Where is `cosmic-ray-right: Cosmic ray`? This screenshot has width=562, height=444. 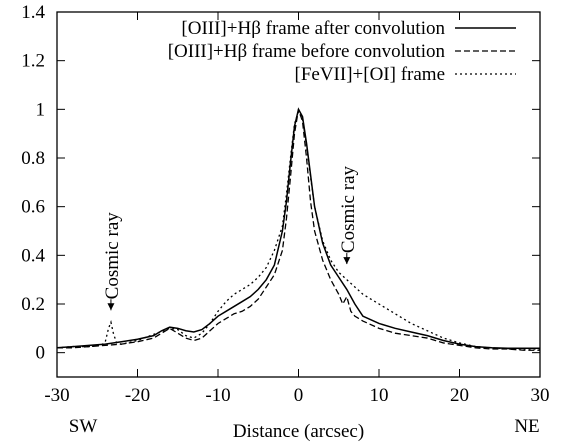
cosmic-ray-right: Cosmic ray is located at coordinates (348, 215).